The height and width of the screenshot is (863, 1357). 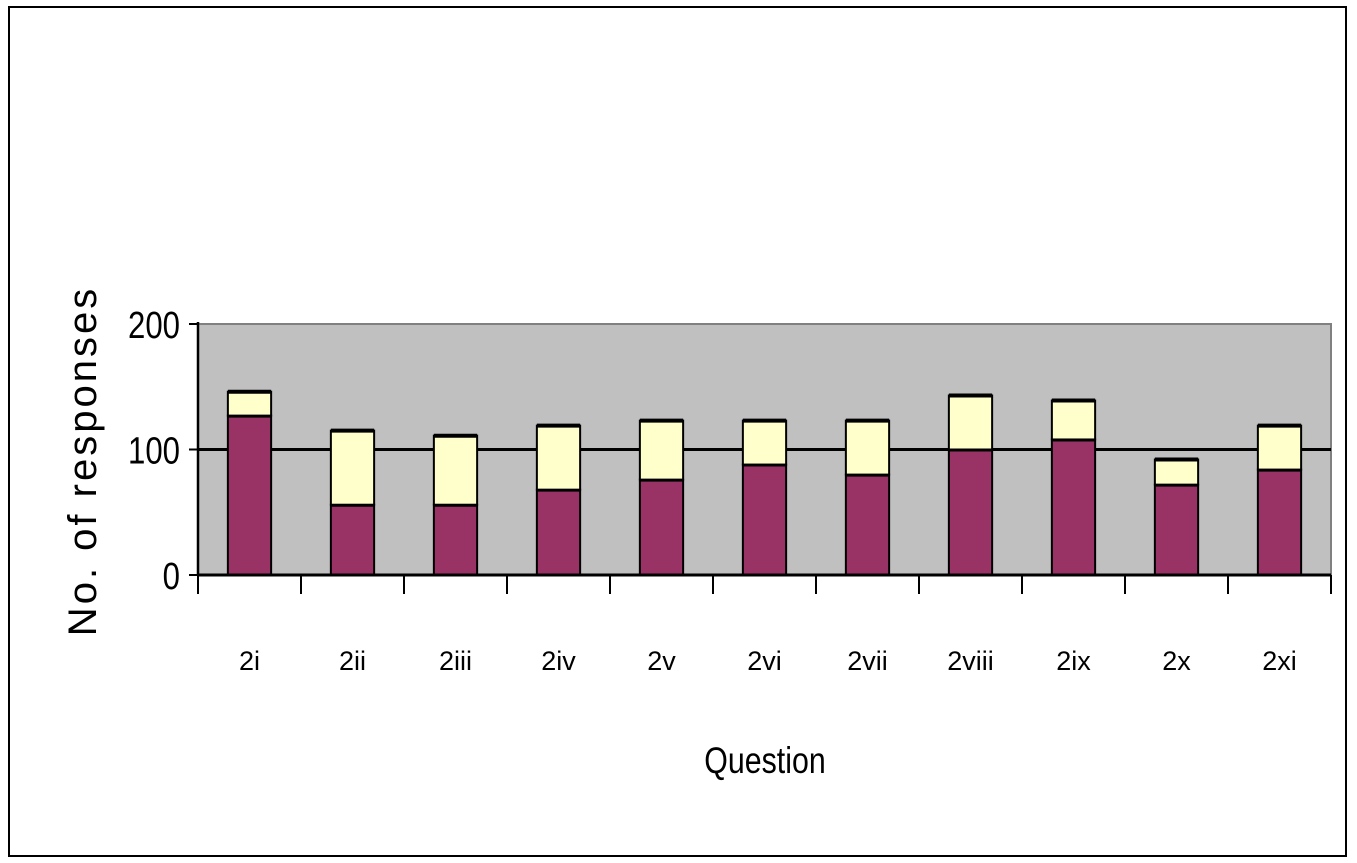 I want to click on x-tick-label: 2vii, so click(x=867, y=661).